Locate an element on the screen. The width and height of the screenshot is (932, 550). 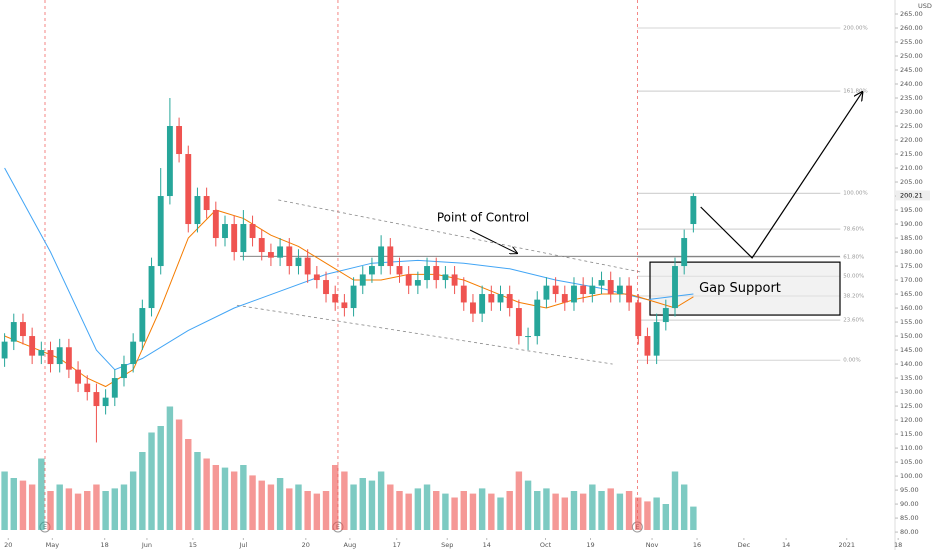
y-tick-label: 180.00 is located at coordinates (911, 252).